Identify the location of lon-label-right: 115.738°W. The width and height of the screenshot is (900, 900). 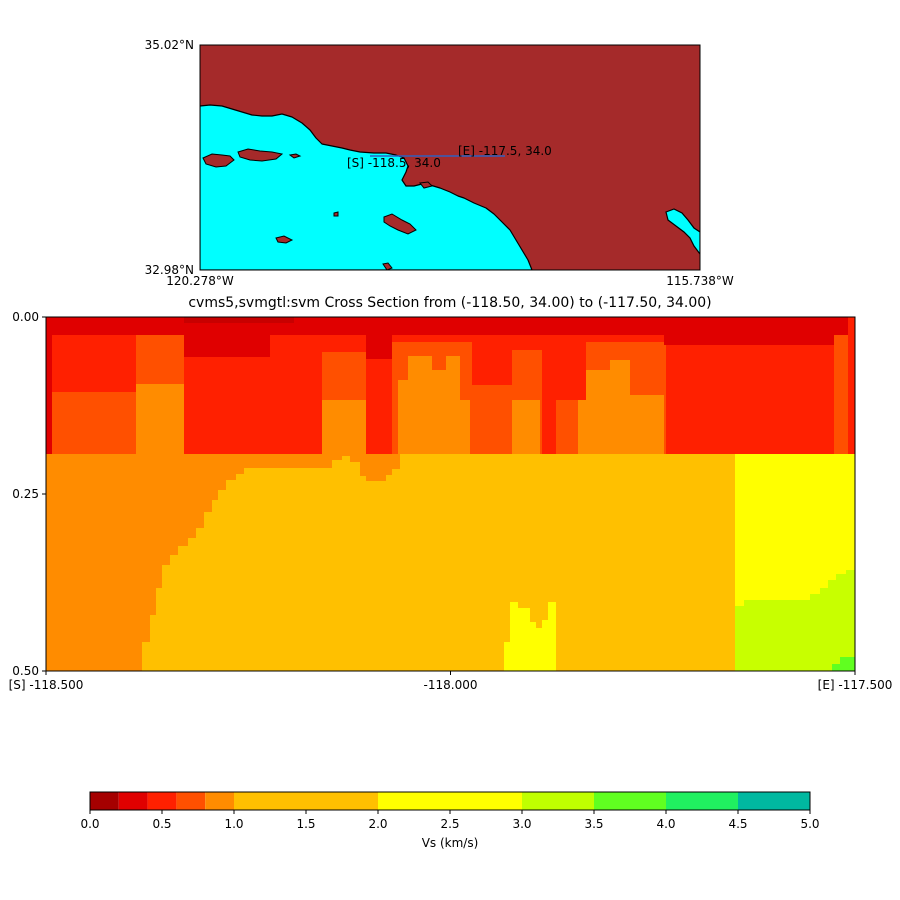
(700, 281).